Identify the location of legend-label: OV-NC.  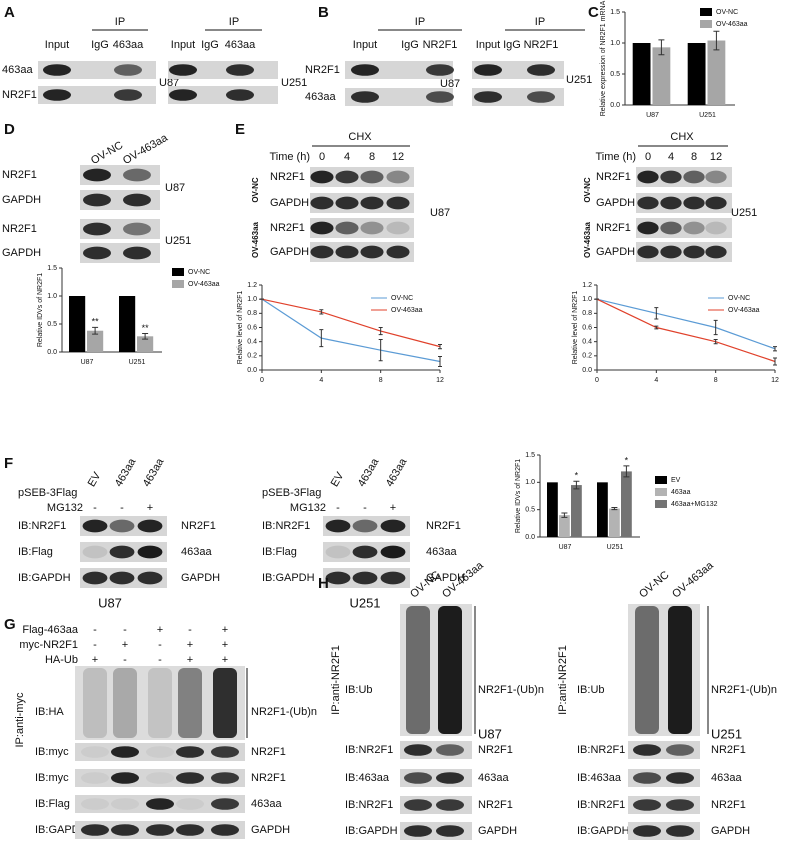
(199, 272).